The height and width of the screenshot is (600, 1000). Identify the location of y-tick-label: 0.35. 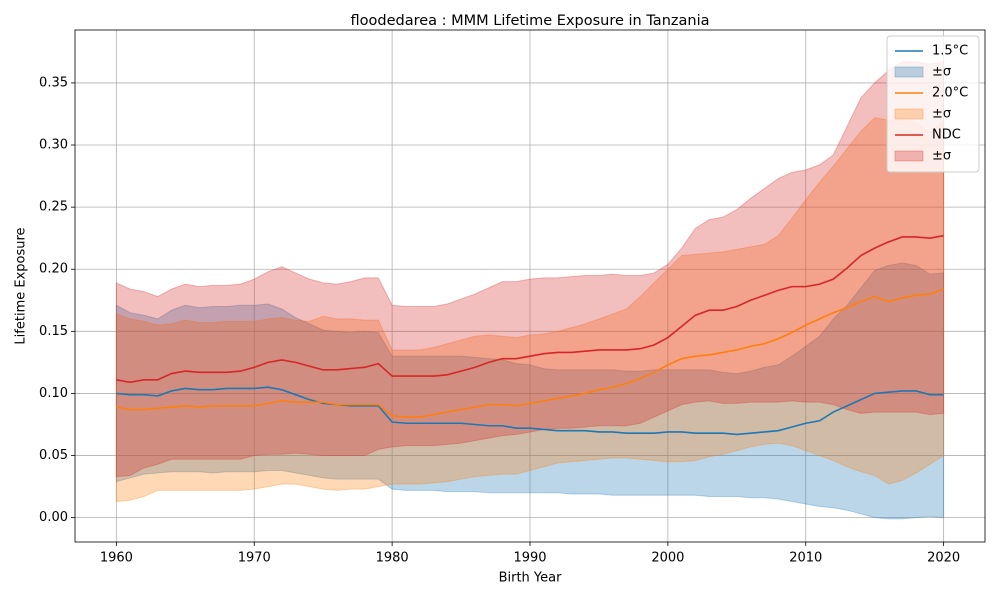
(53, 82).